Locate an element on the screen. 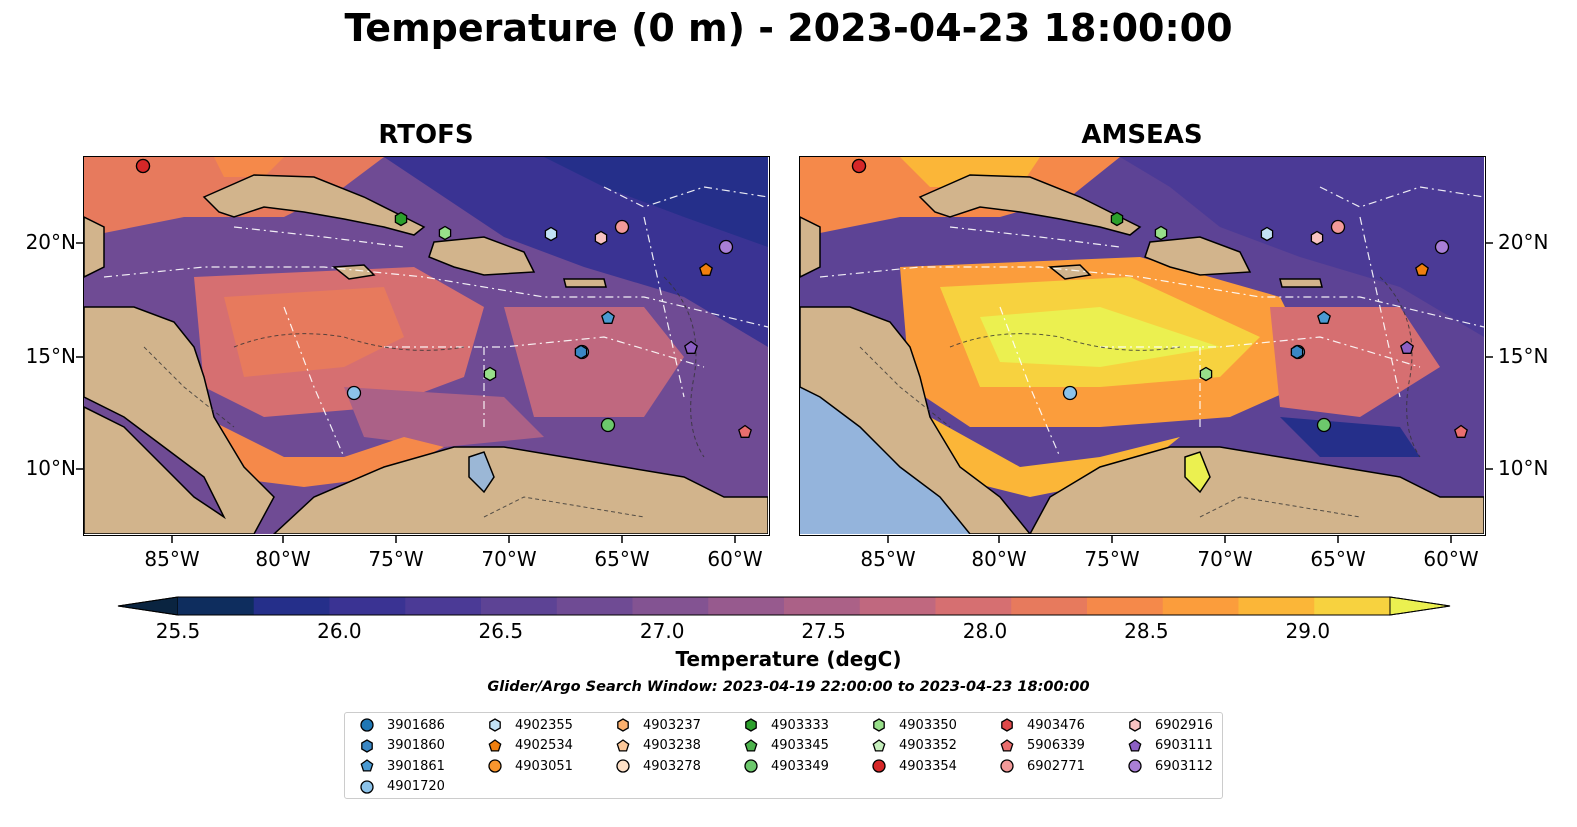 This screenshot has width=1577, height=827. legend-entry: 4903349 is located at coordinates (786, 766).